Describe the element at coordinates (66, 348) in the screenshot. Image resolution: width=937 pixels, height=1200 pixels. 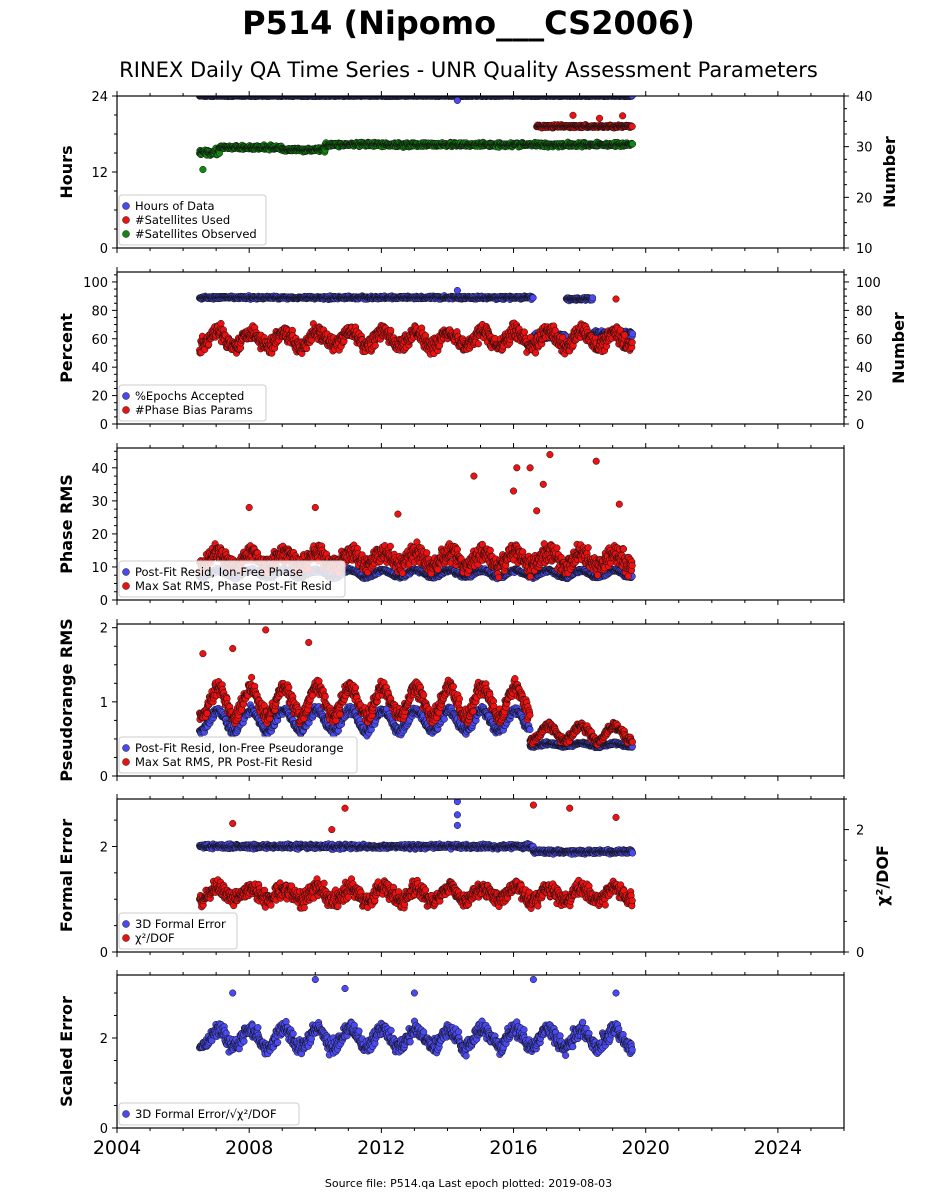
I see `y-axis-title: Percent` at that location.